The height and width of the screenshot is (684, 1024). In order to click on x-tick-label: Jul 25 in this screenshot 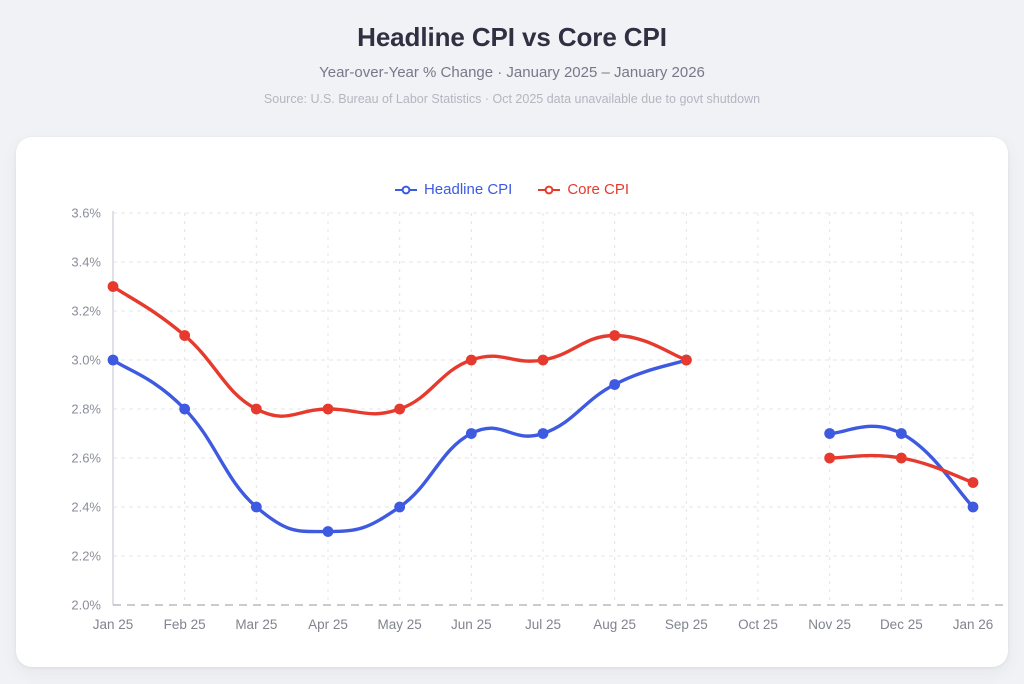, I will do `click(543, 624)`.